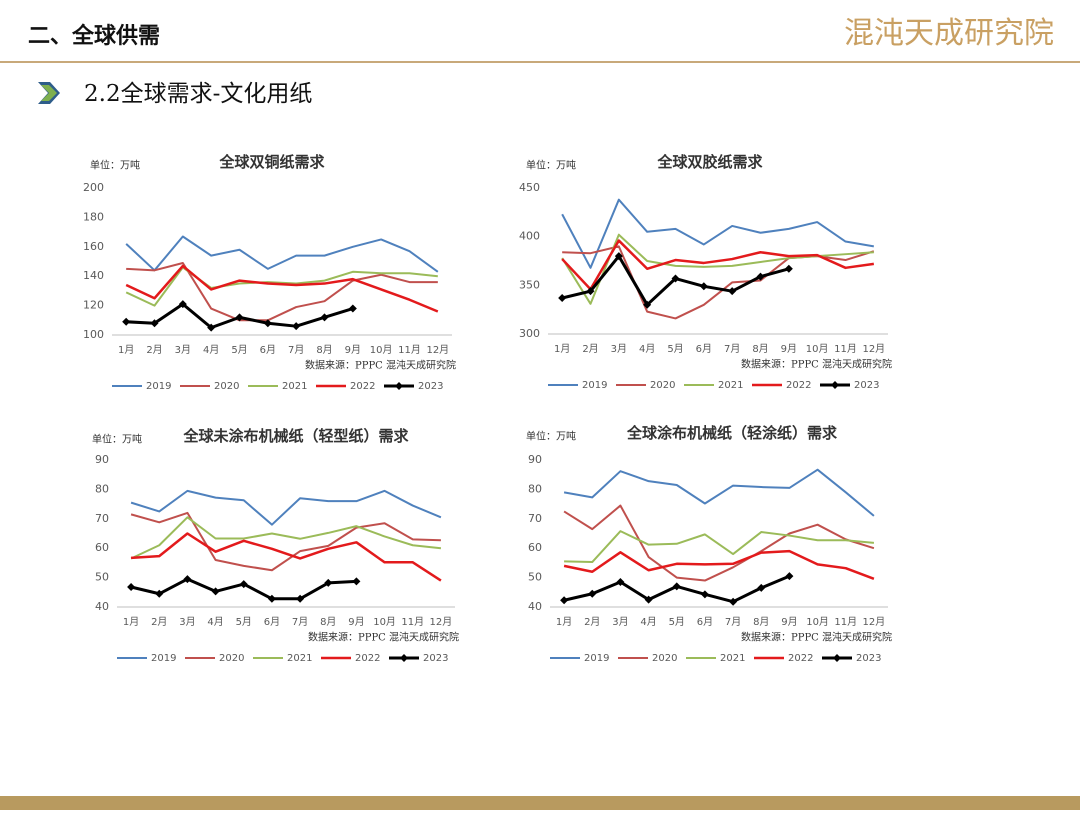 This screenshot has width=1080, height=814. I want to click on y-tick-label: 100, so click(93, 334).